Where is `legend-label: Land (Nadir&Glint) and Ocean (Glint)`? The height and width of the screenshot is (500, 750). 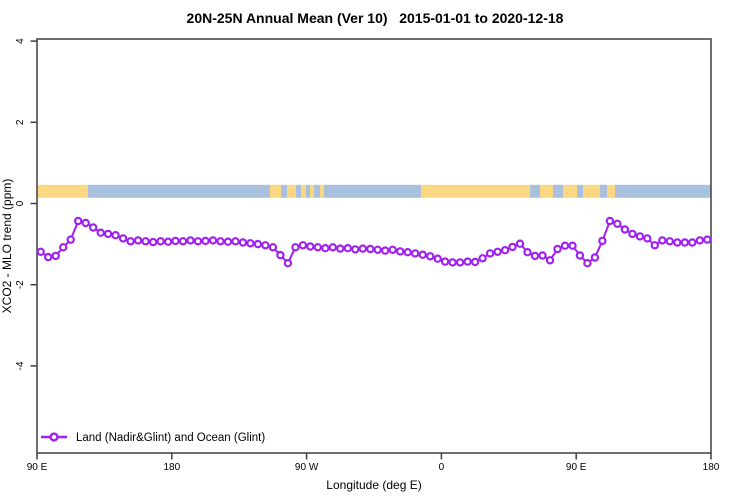
legend-label: Land (Nadir&Glint) and Ocean (Glint) is located at coordinates (170, 438).